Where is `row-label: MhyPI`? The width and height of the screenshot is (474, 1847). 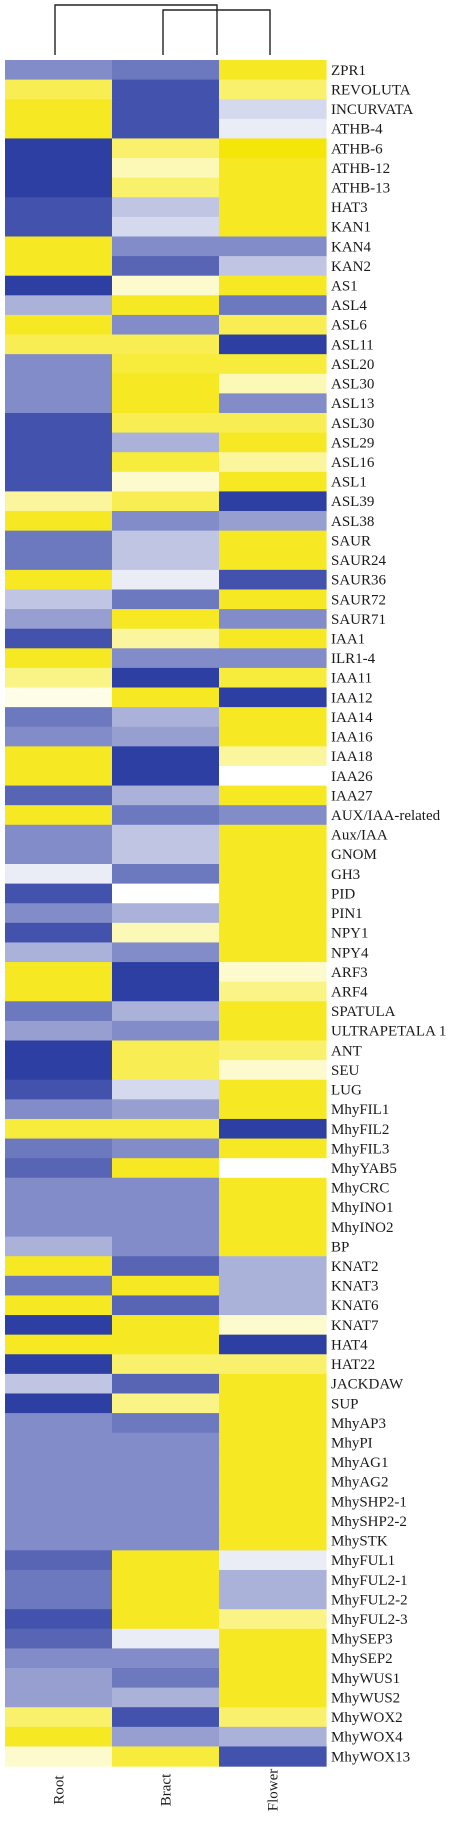 row-label: MhyPI is located at coordinates (352, 1444).